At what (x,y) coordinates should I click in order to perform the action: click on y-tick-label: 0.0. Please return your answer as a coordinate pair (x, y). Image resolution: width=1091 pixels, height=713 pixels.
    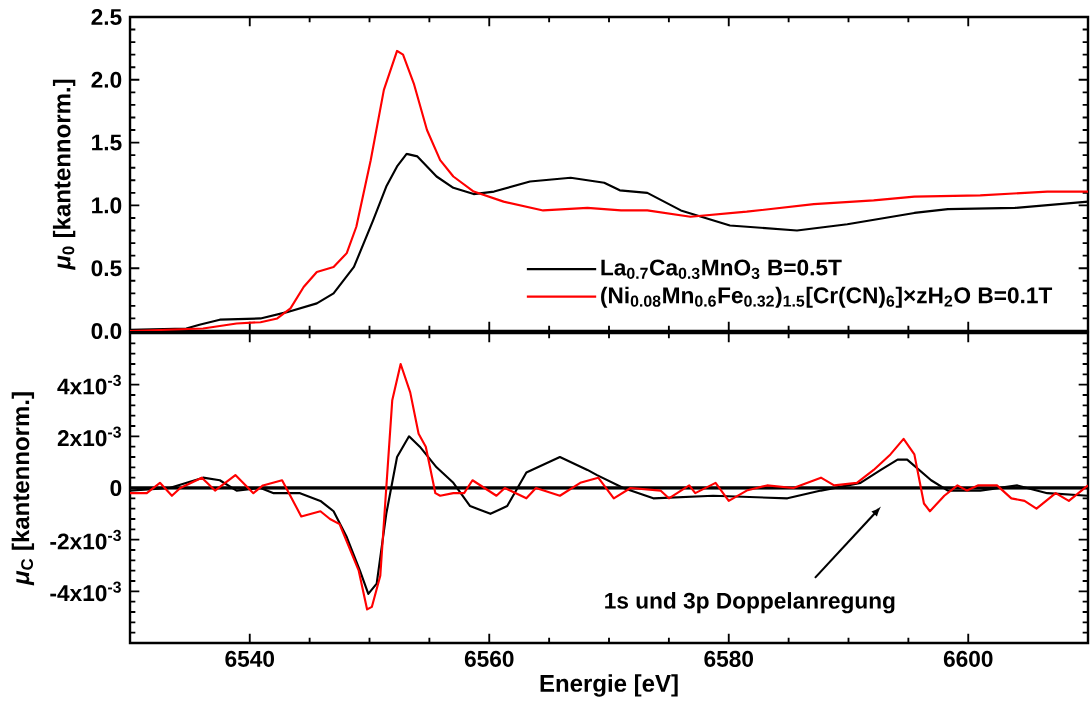
    Looking at the image, I should click on (106, 331).